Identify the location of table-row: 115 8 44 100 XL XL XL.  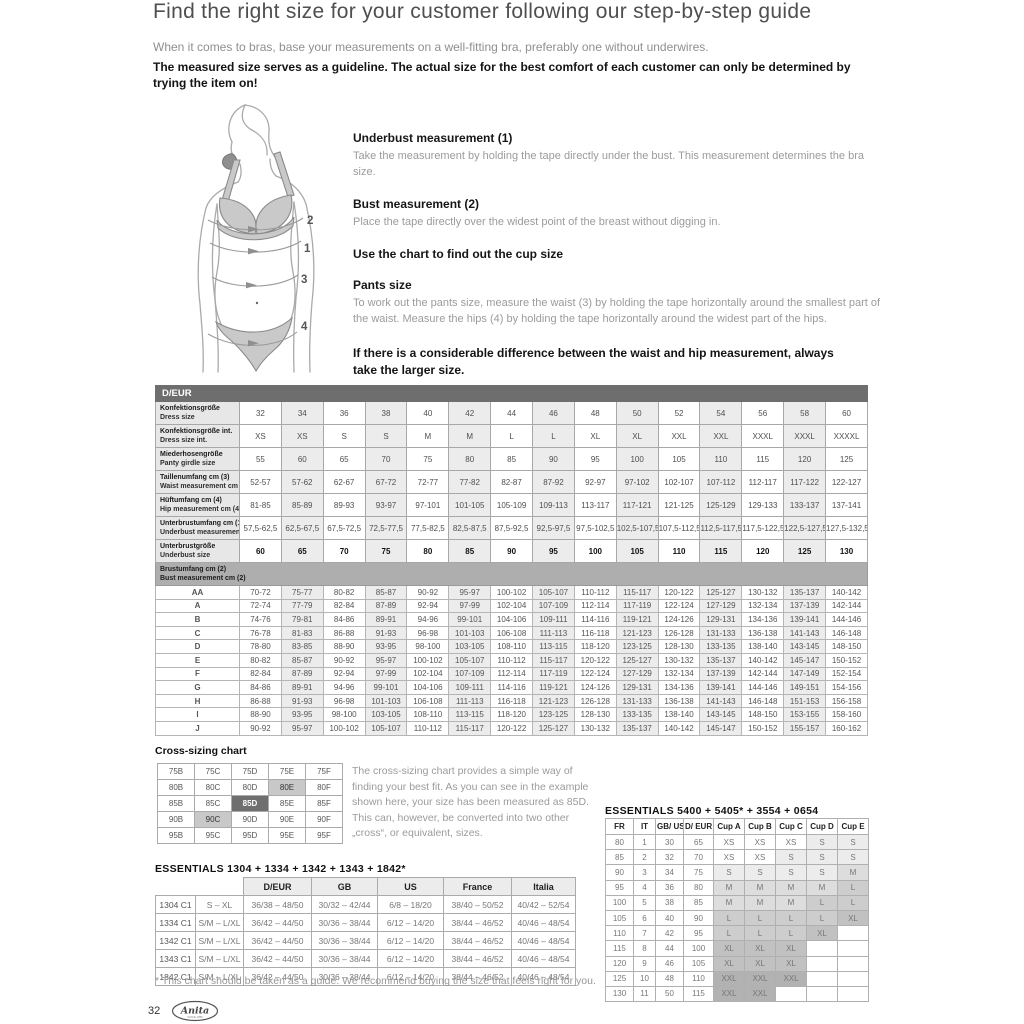
(737, 948).